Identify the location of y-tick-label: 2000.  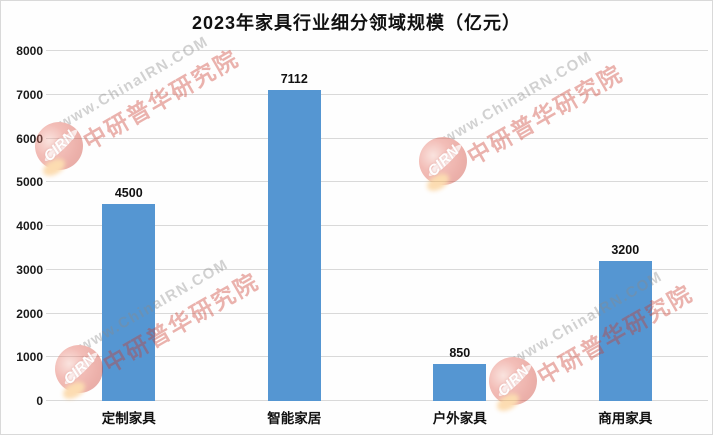
(29, 313).